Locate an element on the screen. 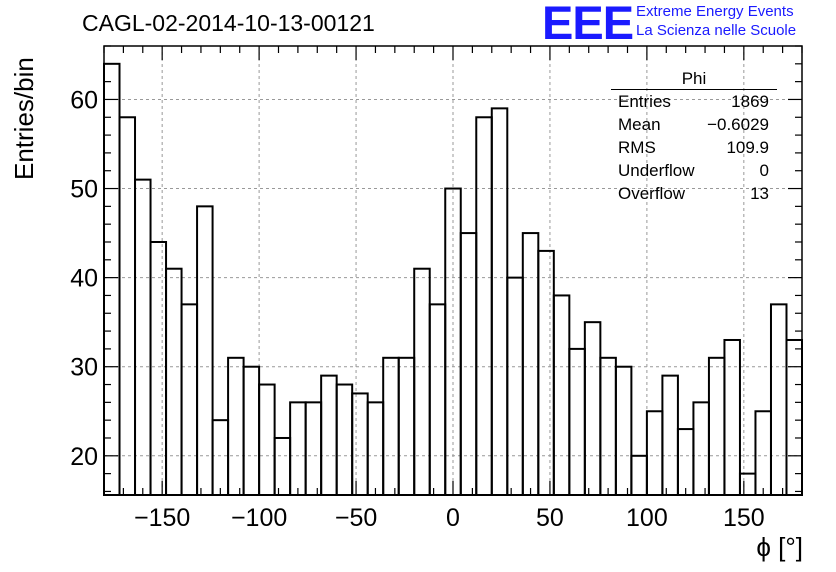 The image size is (836, 572). stats-value: −0.6029 is located at coordinates (738, 124).